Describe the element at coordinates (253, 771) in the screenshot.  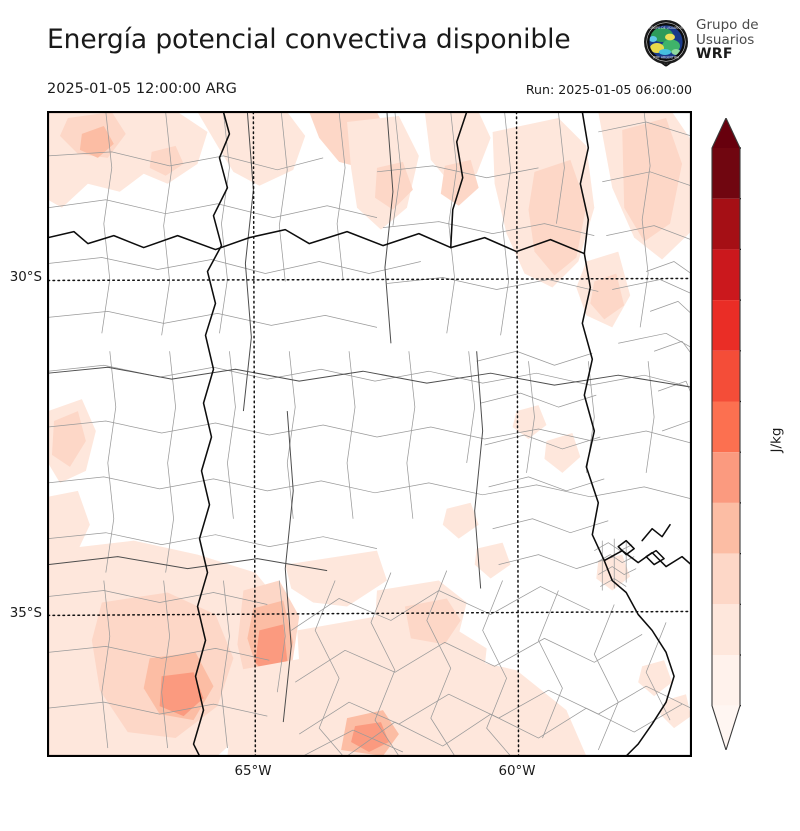
I see `lon-tick-label-65W: 65°W` at that location.